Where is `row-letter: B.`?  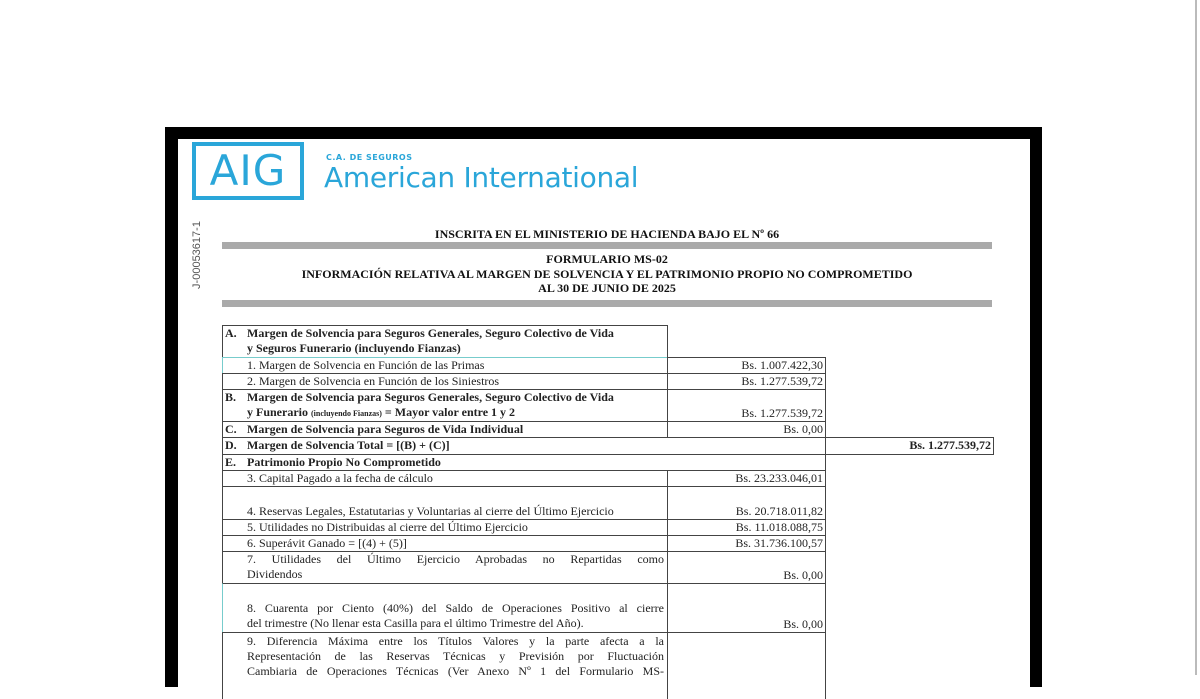
row-letter: B. is located at coordinates (231, 397).